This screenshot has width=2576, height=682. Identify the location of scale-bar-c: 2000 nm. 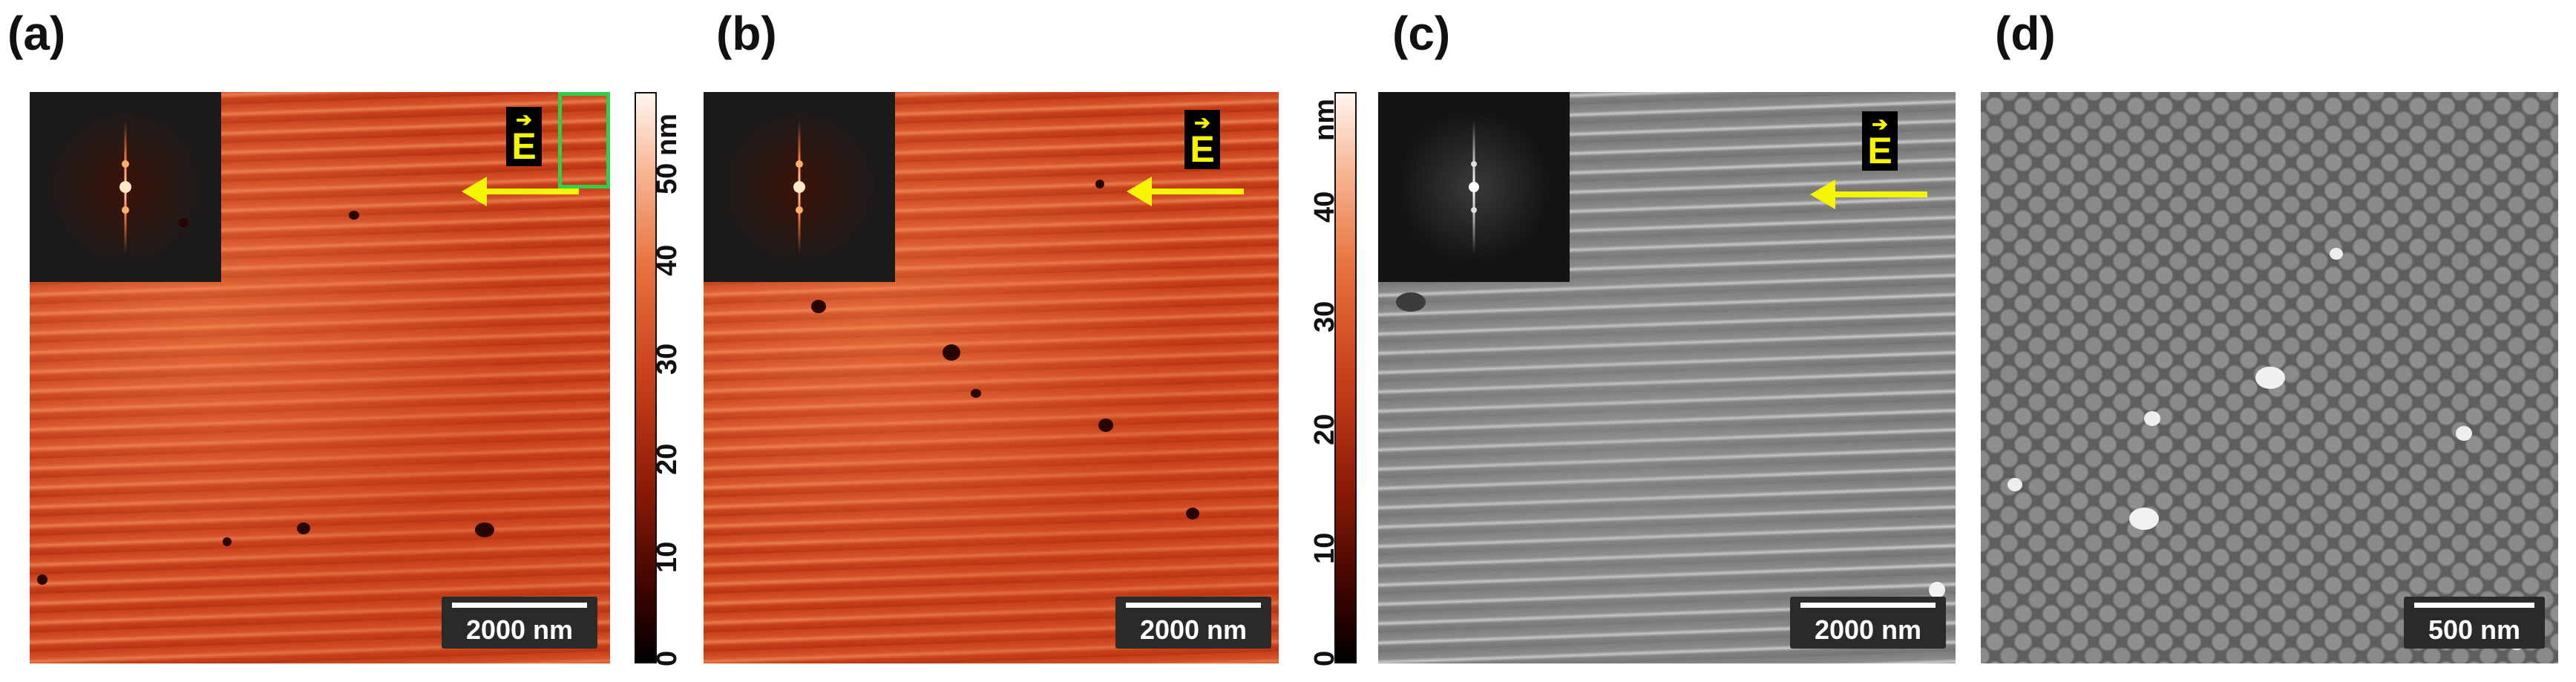
(1868, 623).